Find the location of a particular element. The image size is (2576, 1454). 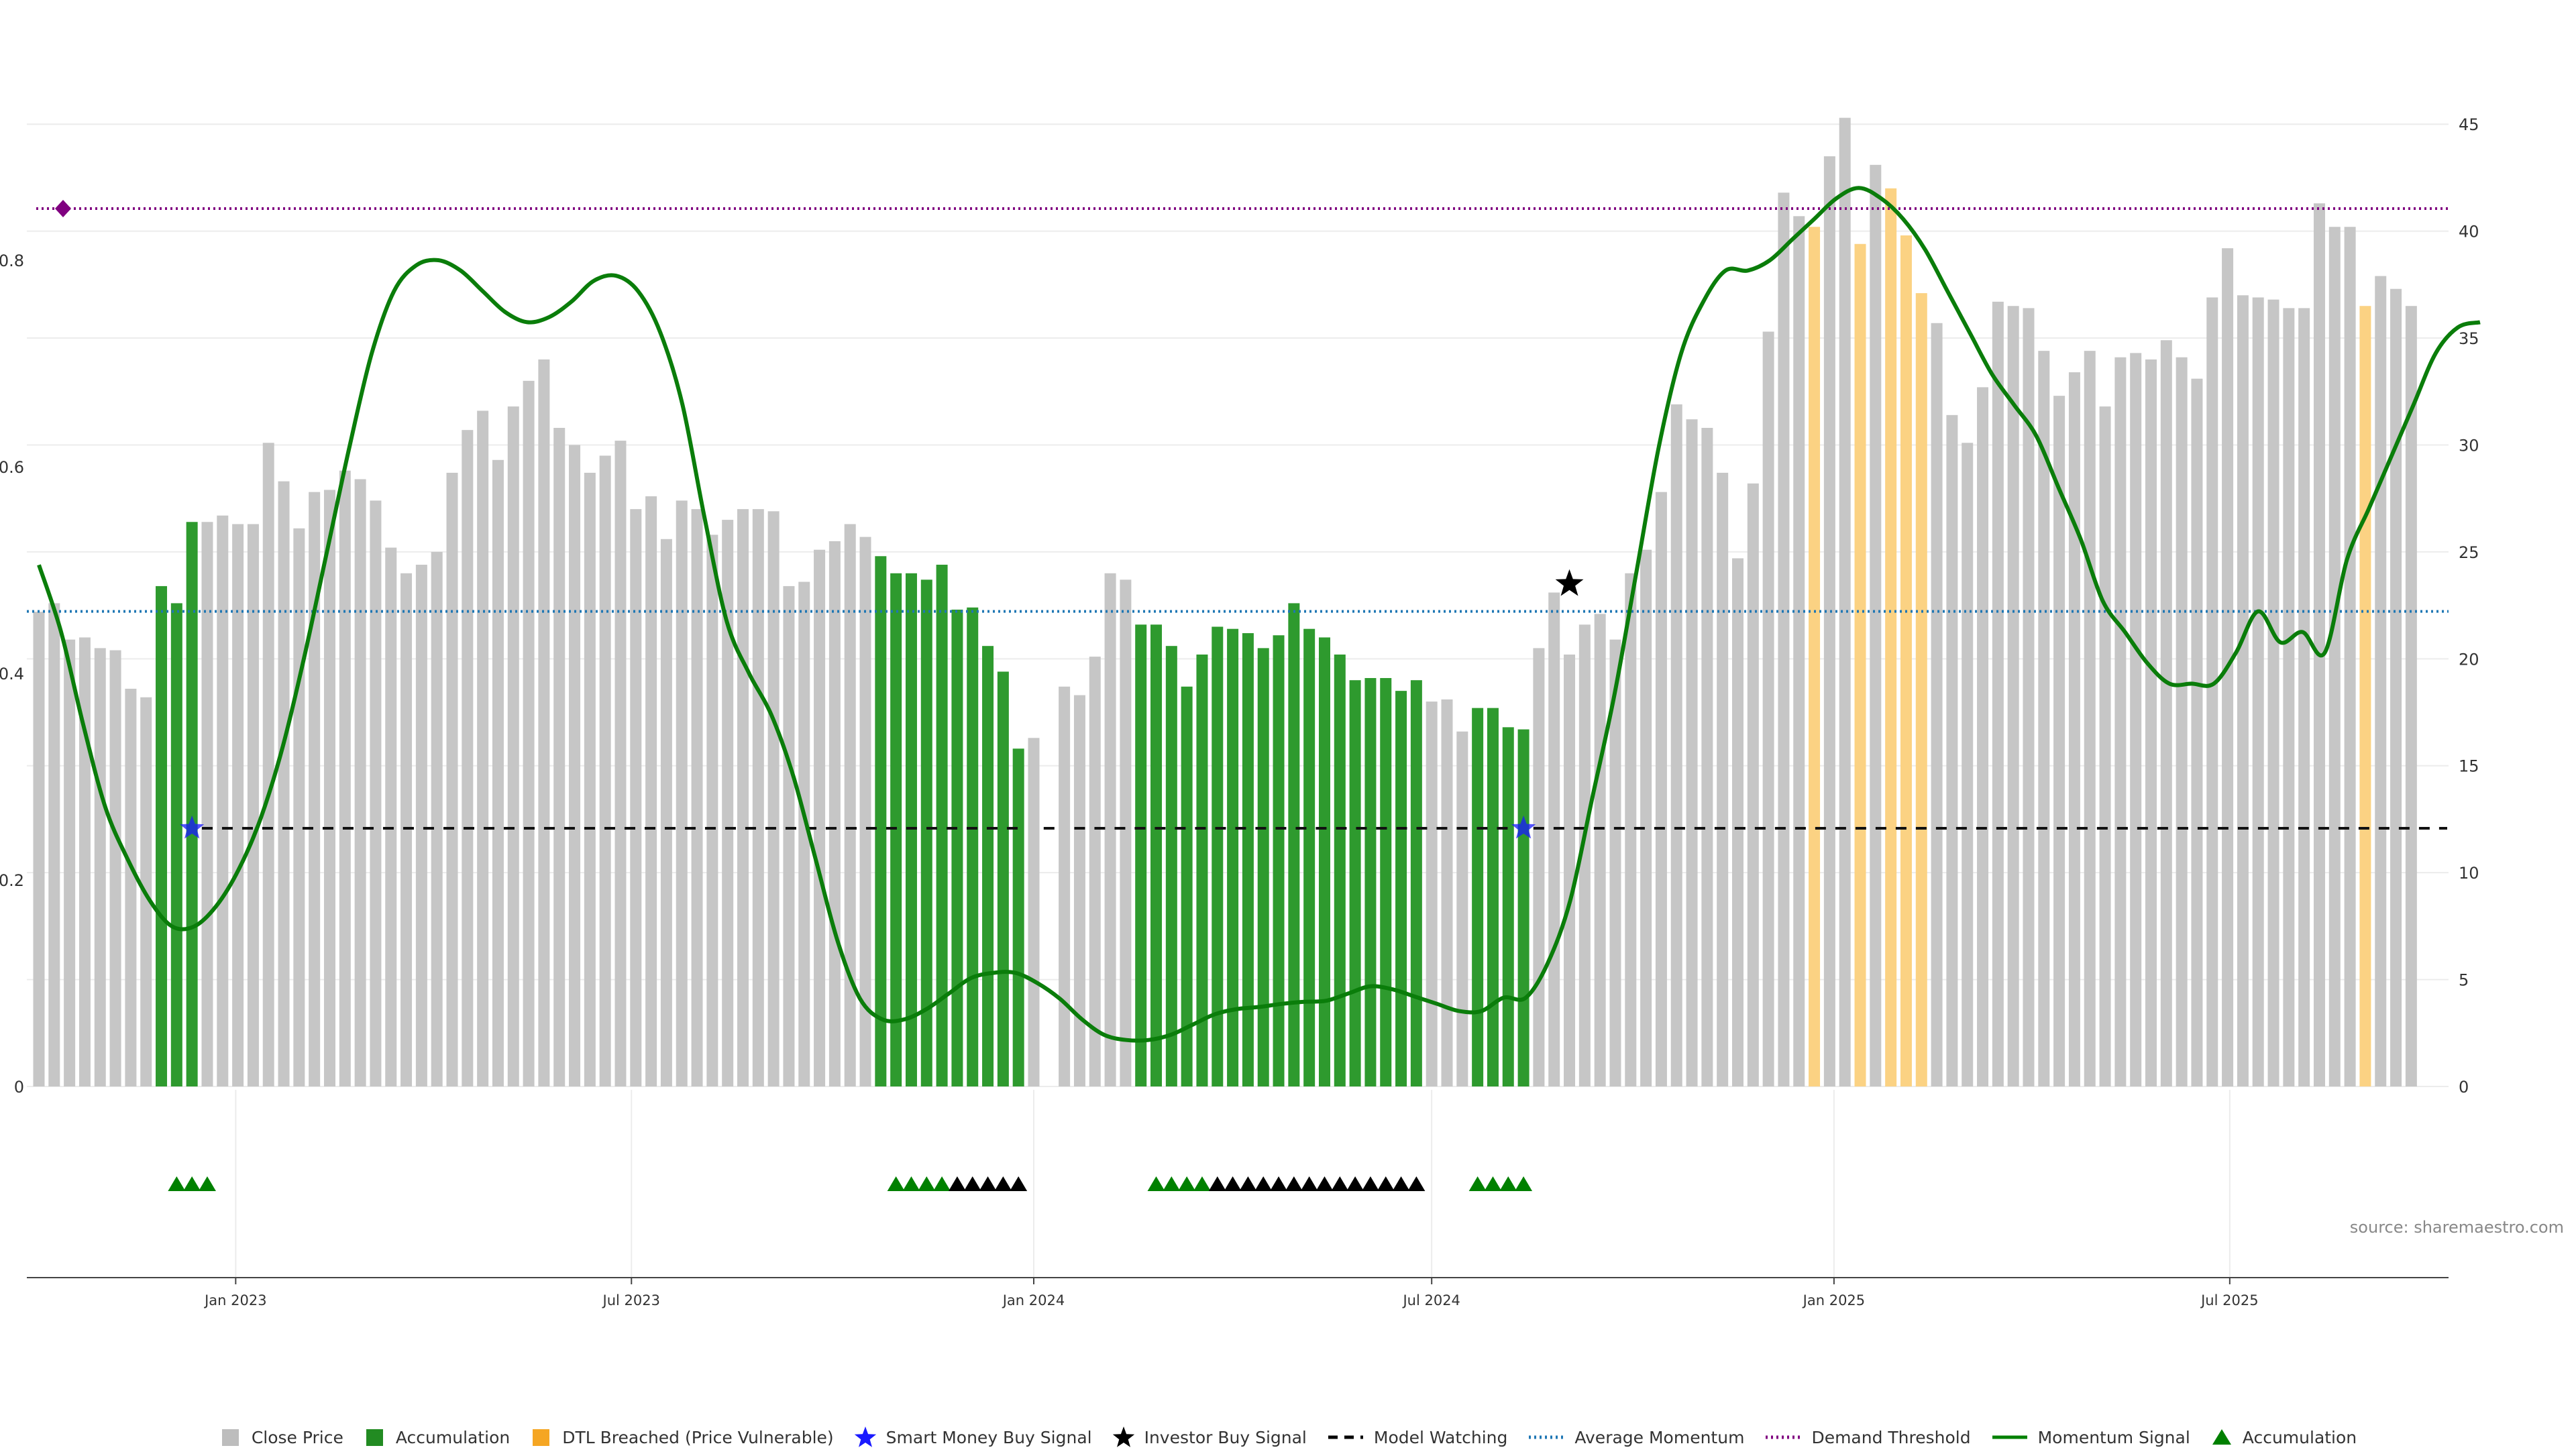

right-axis-tick-label: 10 is located at coordinates (2469, 873).